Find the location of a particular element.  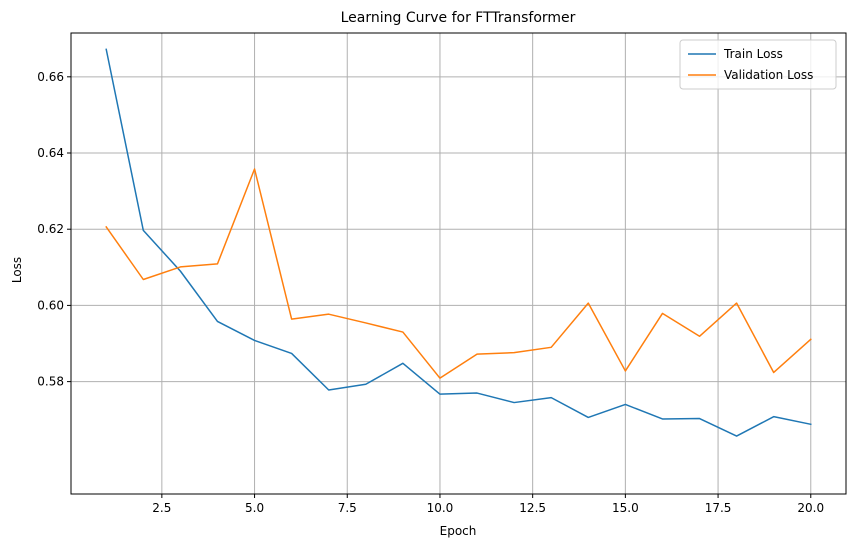

y-tick-label: 0.64 is located at coordinates (50, 153).